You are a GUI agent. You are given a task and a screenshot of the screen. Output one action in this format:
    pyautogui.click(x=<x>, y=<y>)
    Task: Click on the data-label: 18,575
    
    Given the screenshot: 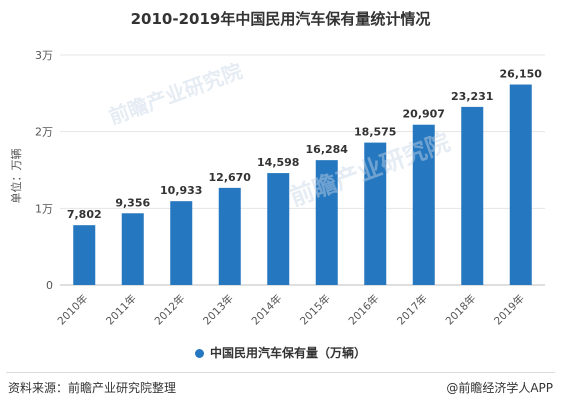 What is the action you would take?
    pyautogui.click(x=375, y=132)
    